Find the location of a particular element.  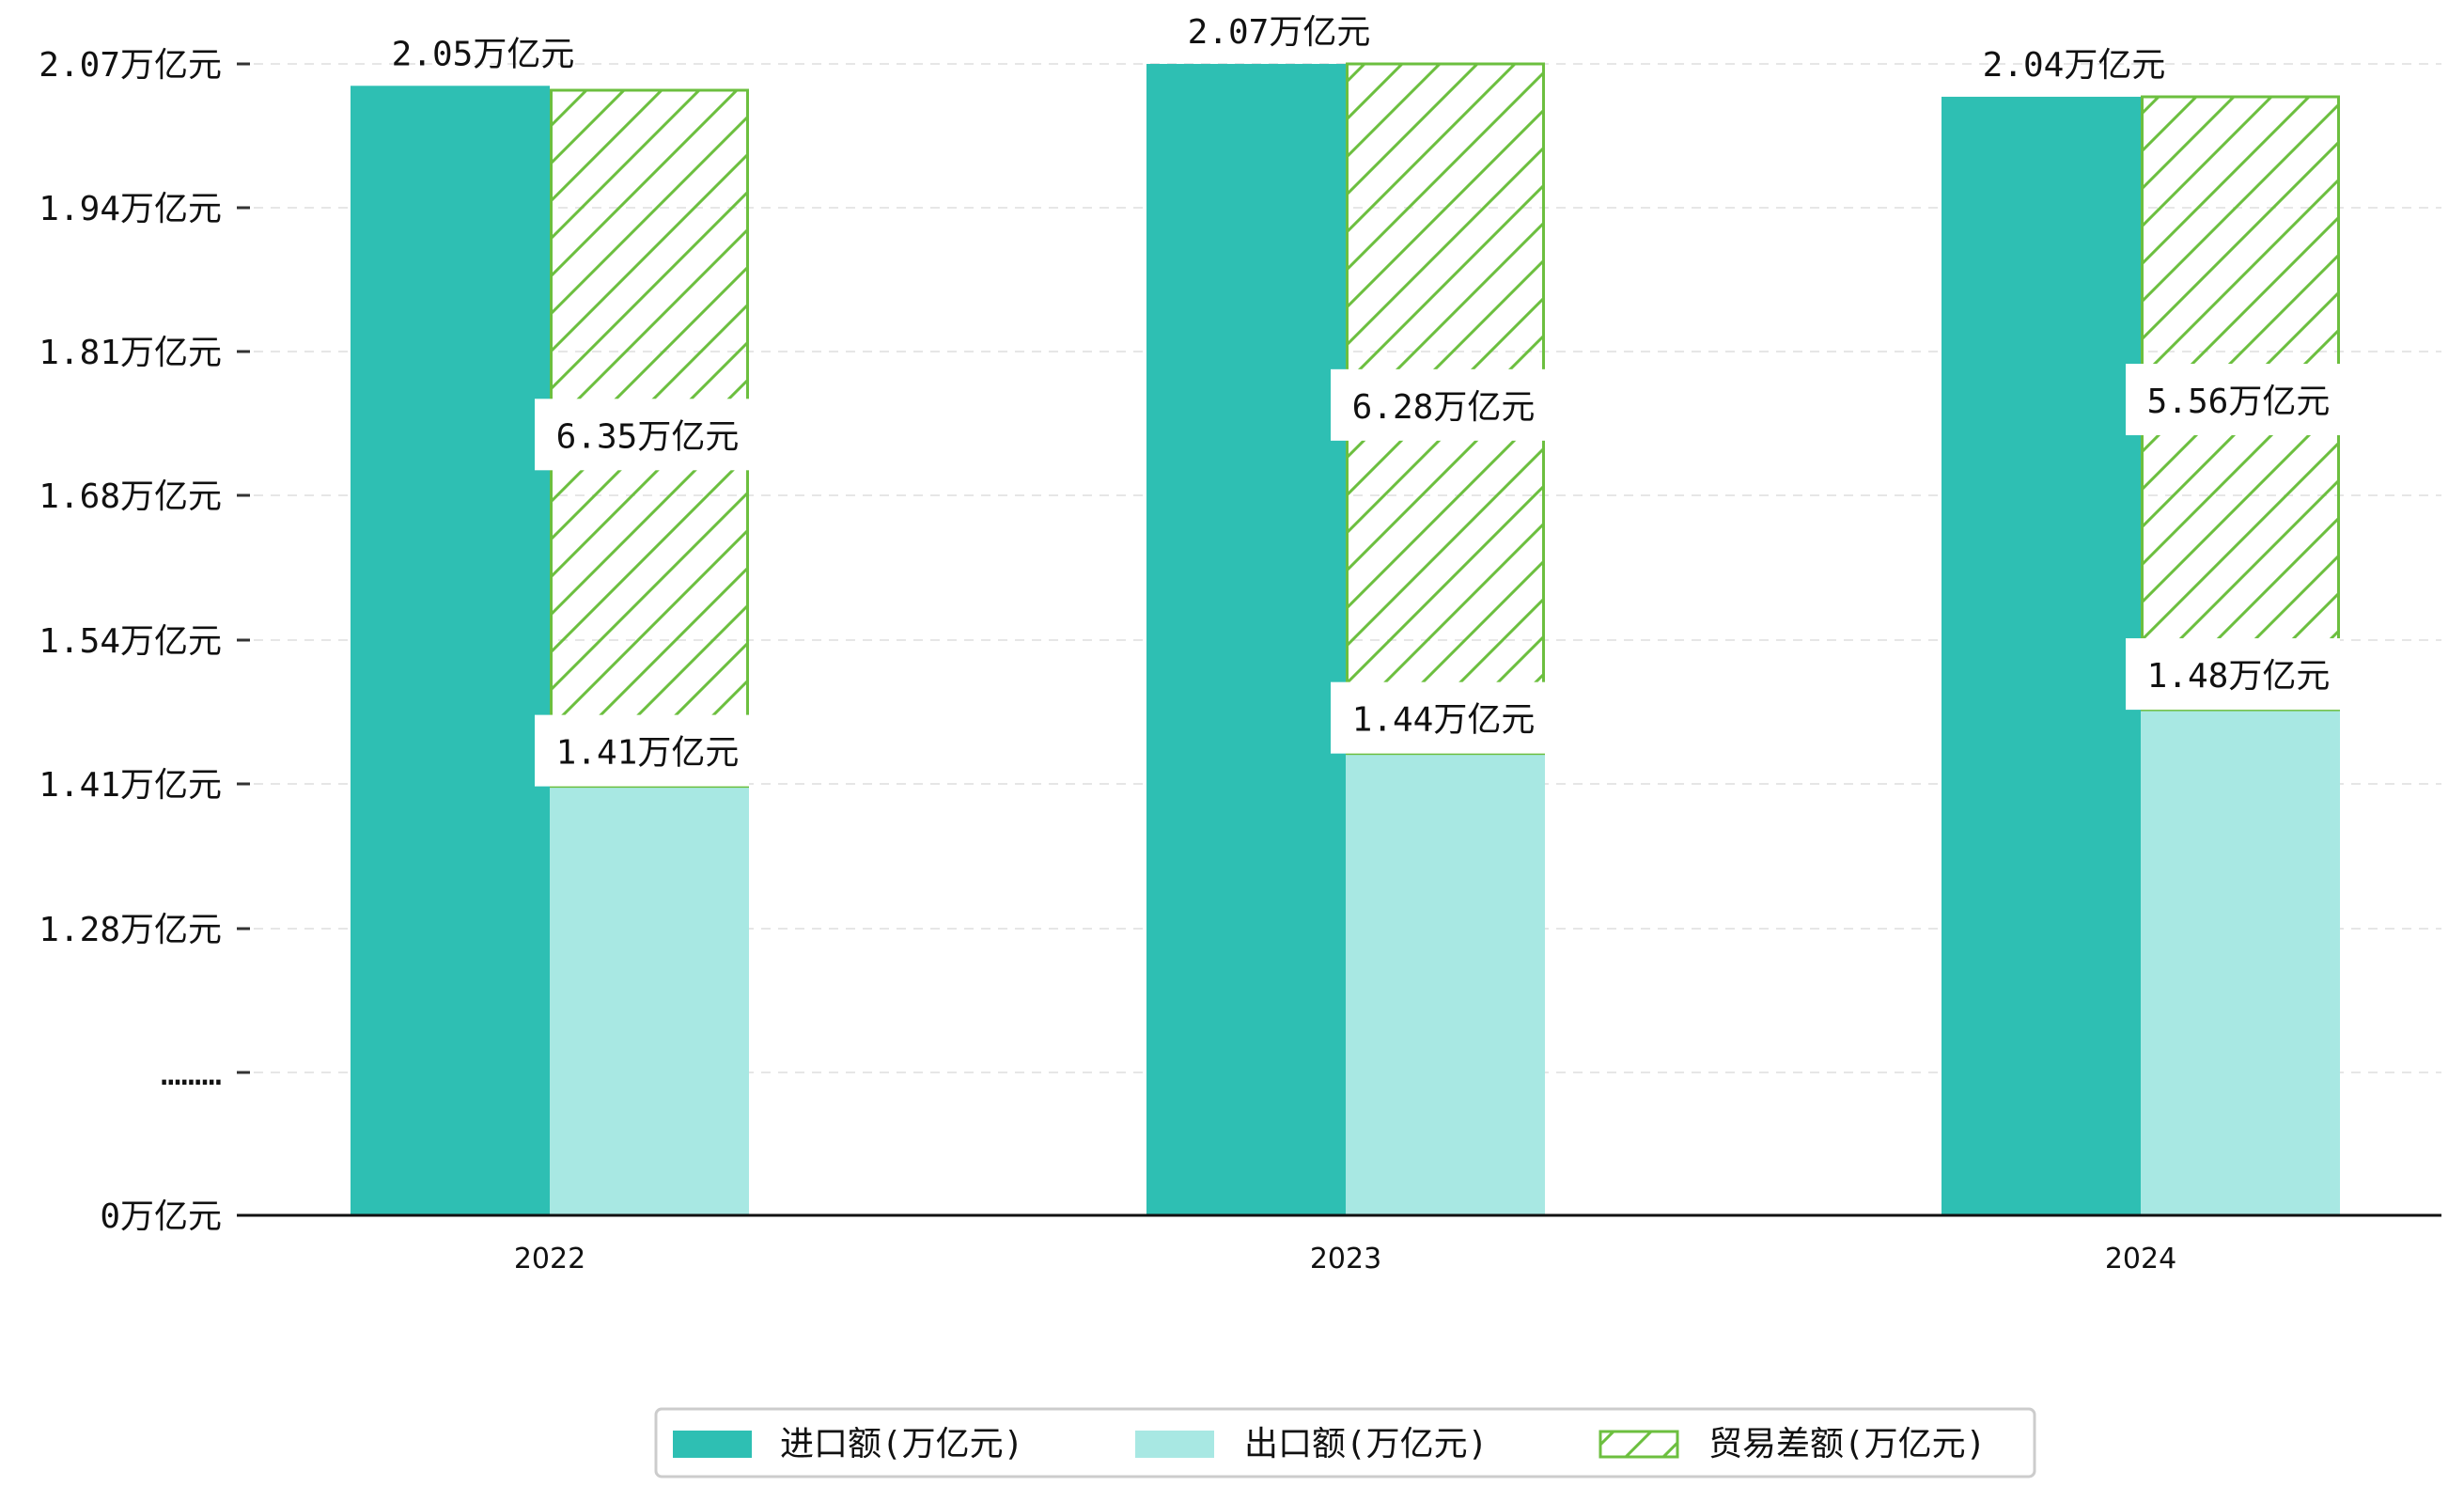

export-value-label: 1.48万亿元 is located at coordinates (2239, 676).